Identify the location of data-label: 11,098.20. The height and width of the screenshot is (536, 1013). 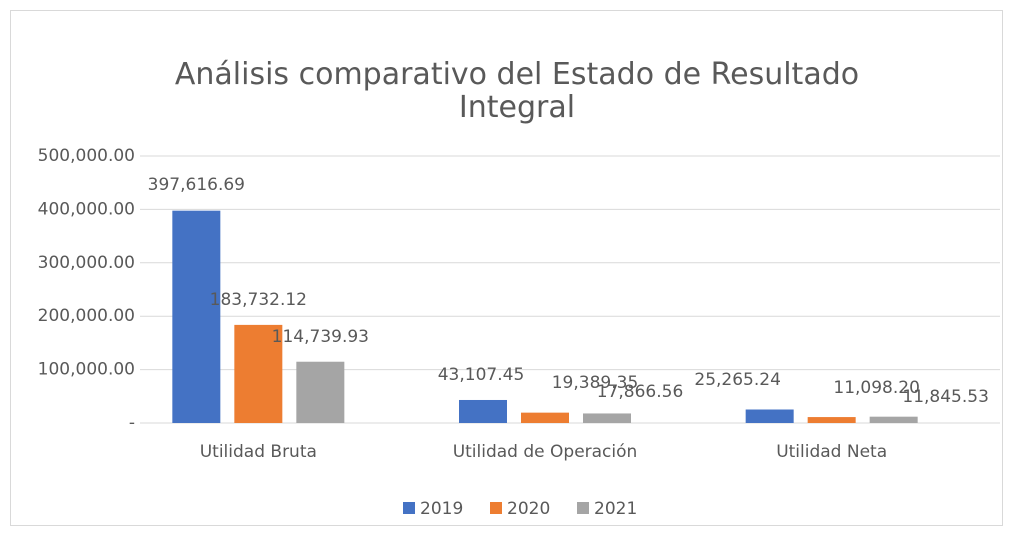
(876, 388).